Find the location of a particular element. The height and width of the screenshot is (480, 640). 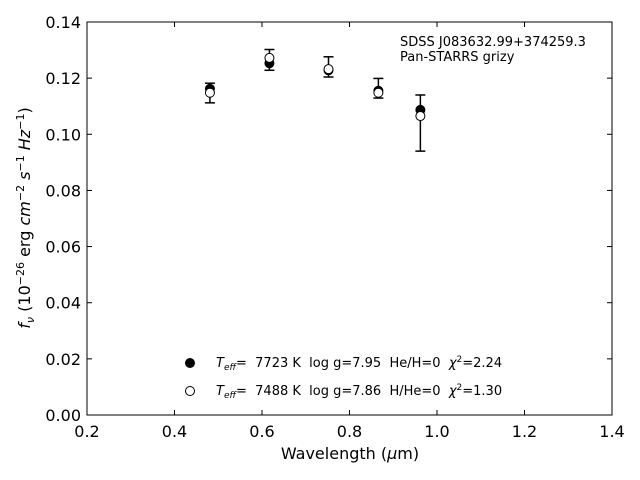

annotation-survey: Pan-STARRS grizy is located at coordinates (457, 57).